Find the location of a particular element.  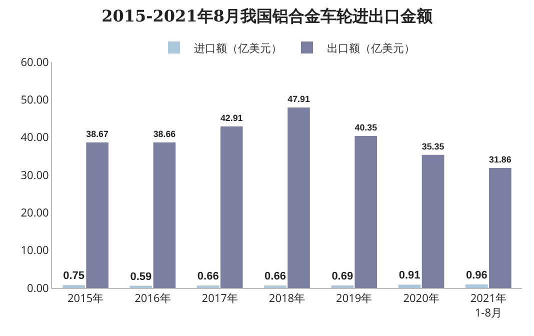

y-tick-label: 0.00 is located at coordinates (38, 288).